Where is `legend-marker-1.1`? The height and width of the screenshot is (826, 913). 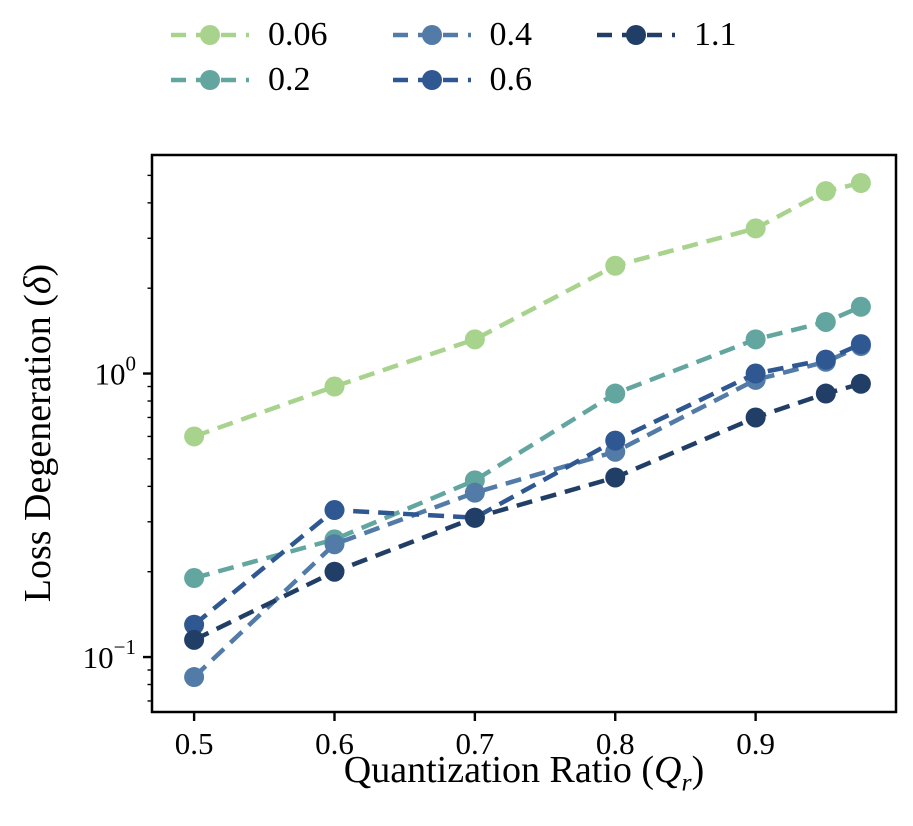 legend-marker-1.1 is located at coordinates (636, 34).